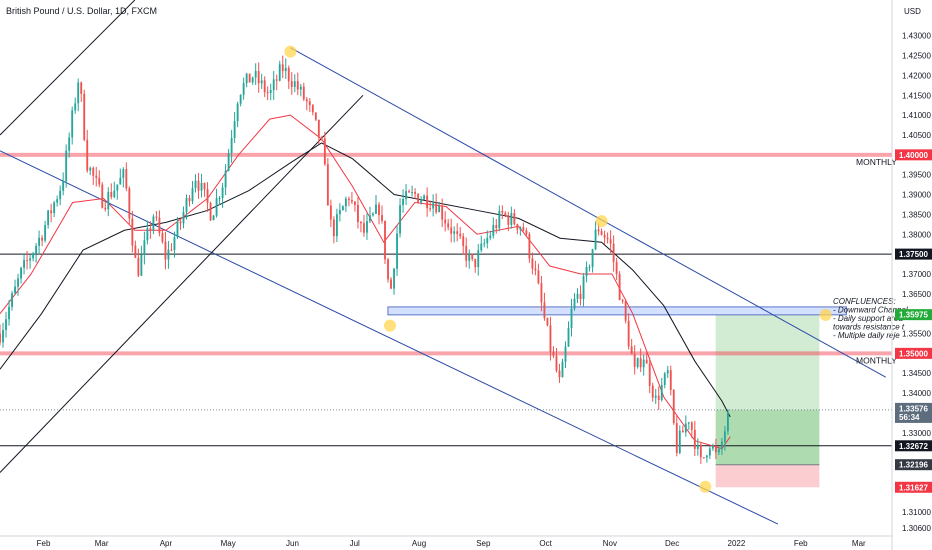 This screenshot has width=932, height=550. Describe the element at coordinates (68, 68) in the screenshot. I see `early-trend-line` at that location.